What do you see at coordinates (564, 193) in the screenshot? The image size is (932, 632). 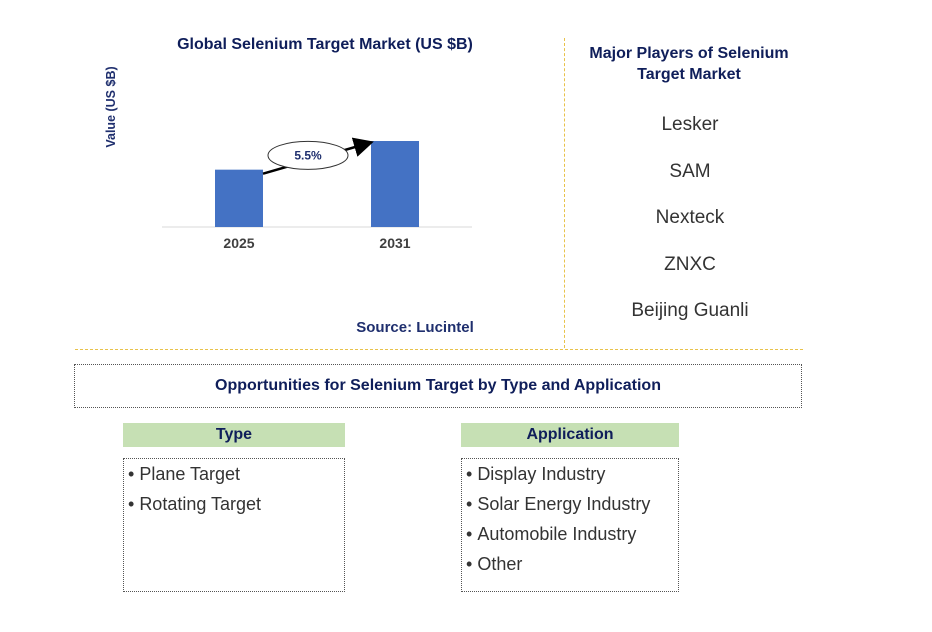 I see `vertical-divider` at bounding box center [564, 193].